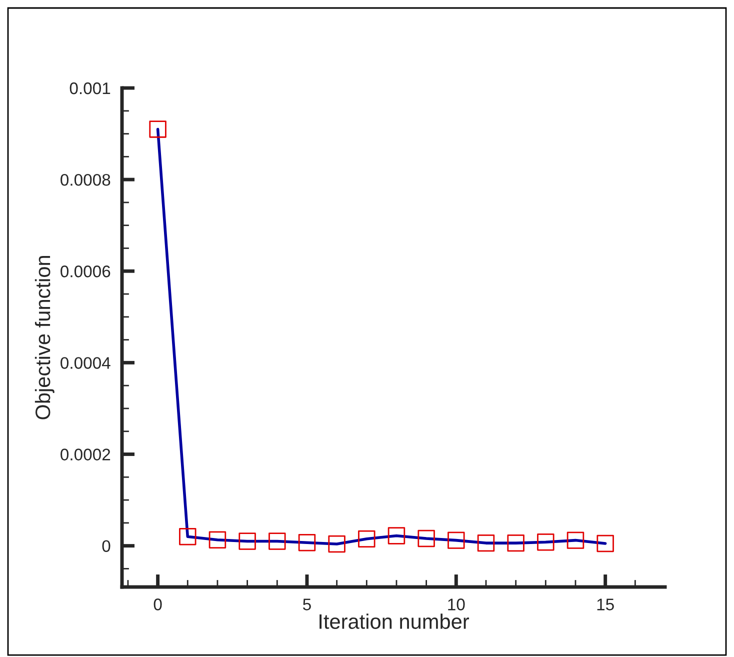  Describe the element at coordinates (307, 604) in the screenshot. I see `x-tick-label: 5` at that location.